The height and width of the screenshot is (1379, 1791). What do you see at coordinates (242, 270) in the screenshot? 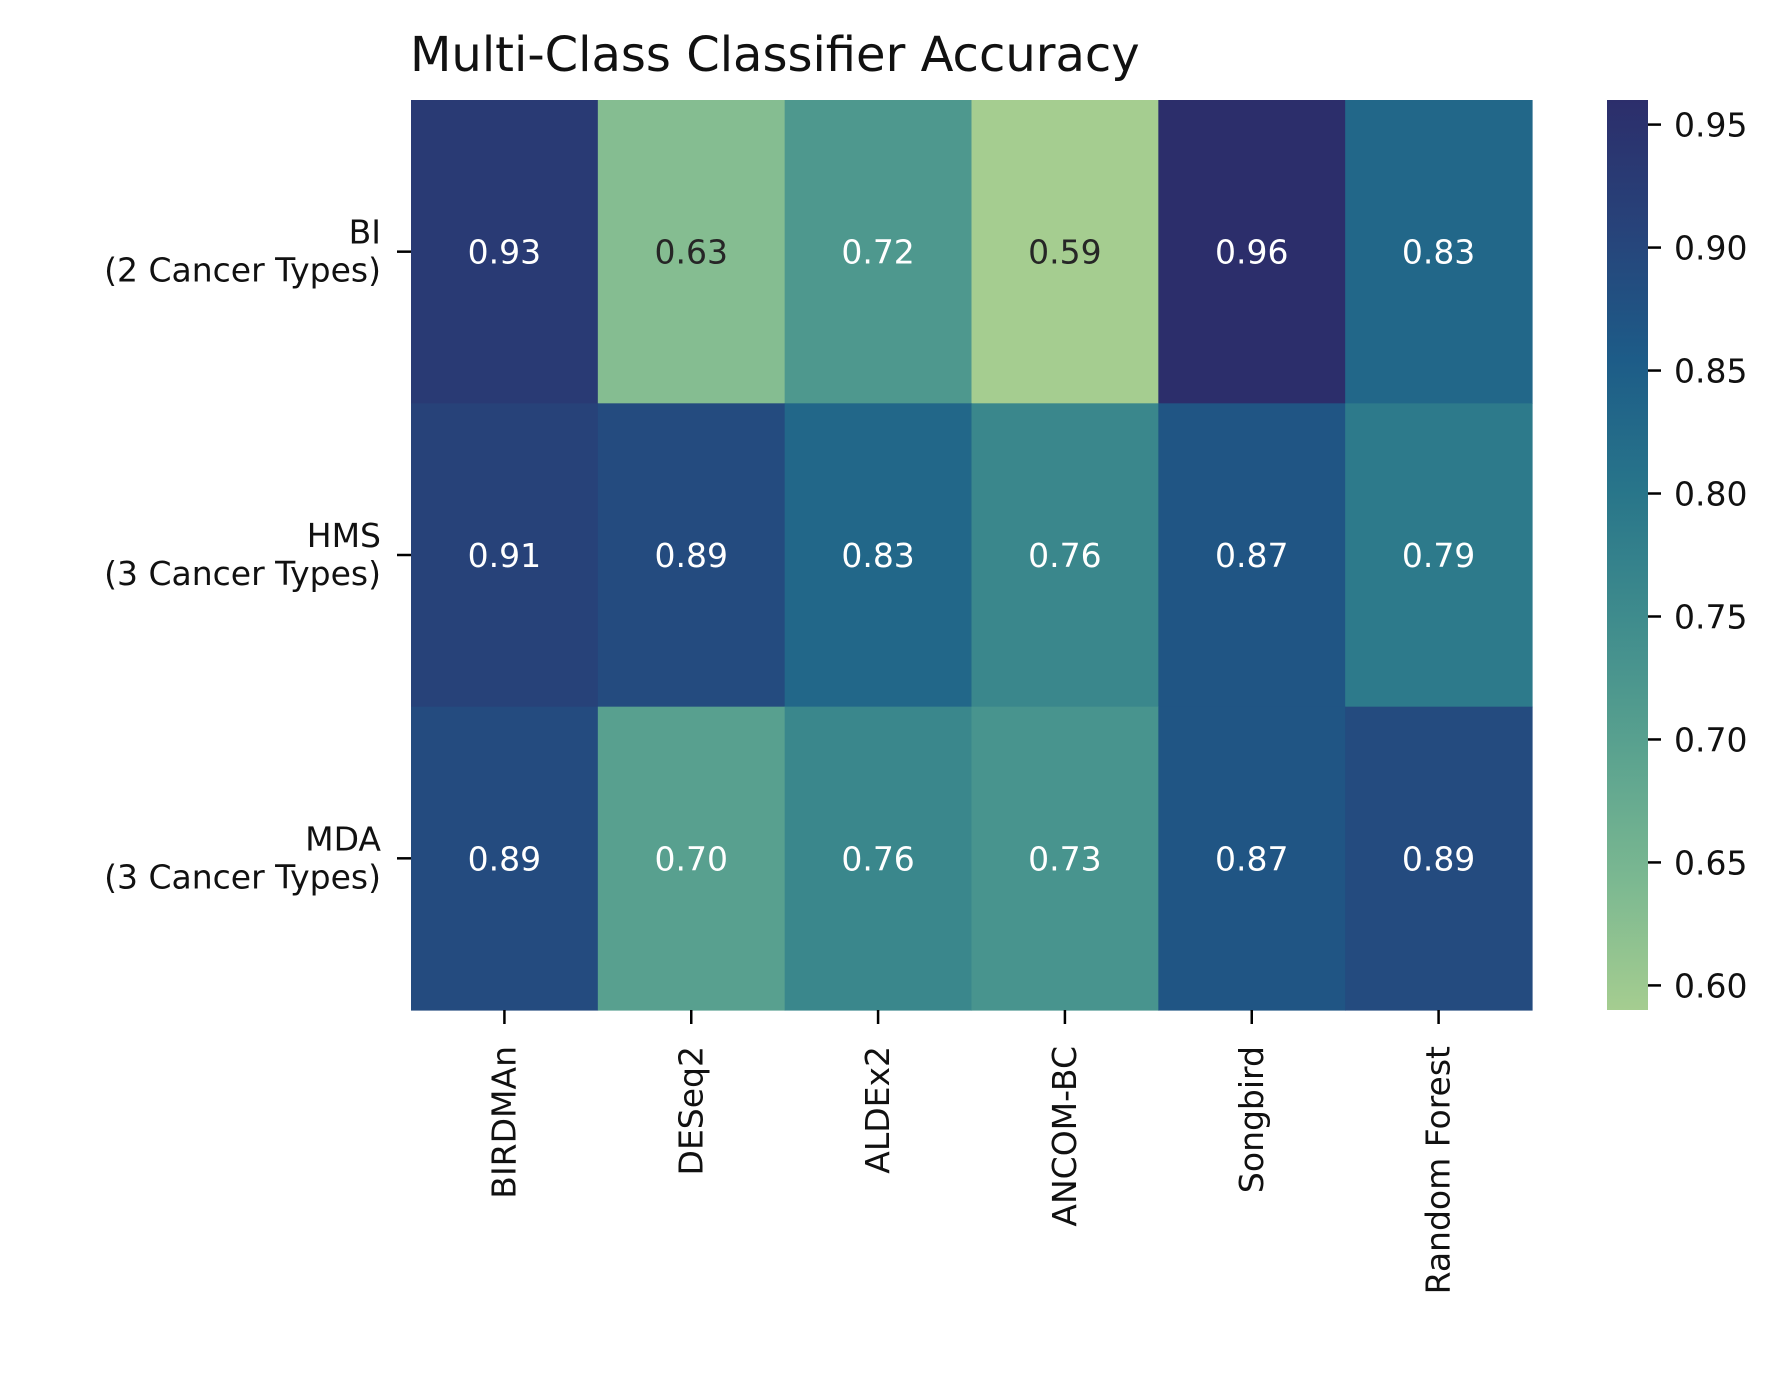
I see `y-tick-label: (2 Cancer Types)` at bounding box center [242, 270].